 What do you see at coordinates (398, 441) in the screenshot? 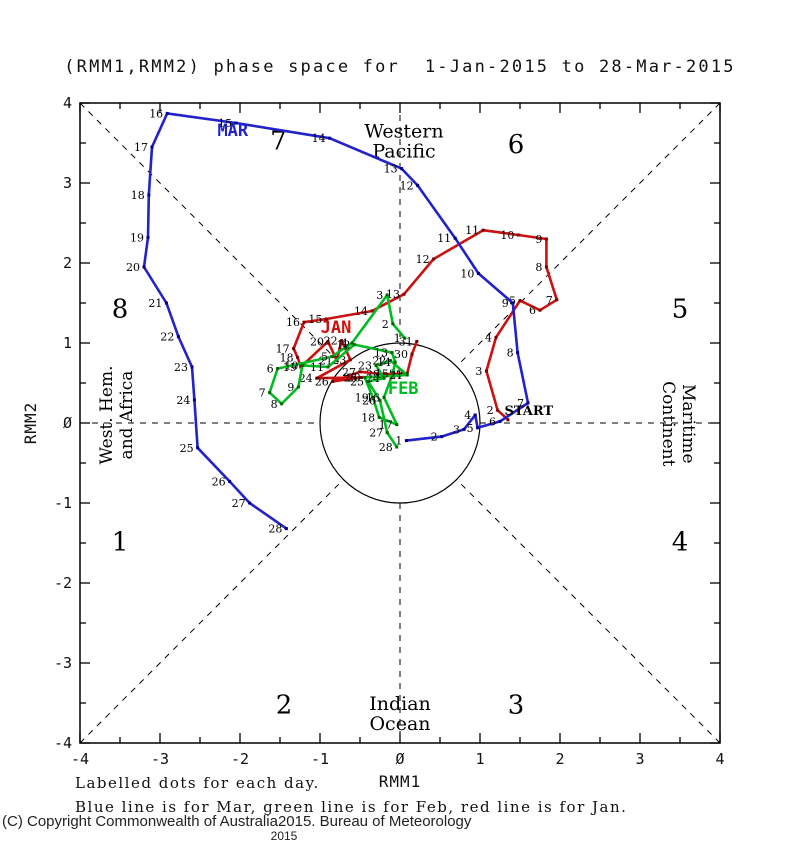
I see `day-label-mar-1: 1` at bounding box center [398, 441].